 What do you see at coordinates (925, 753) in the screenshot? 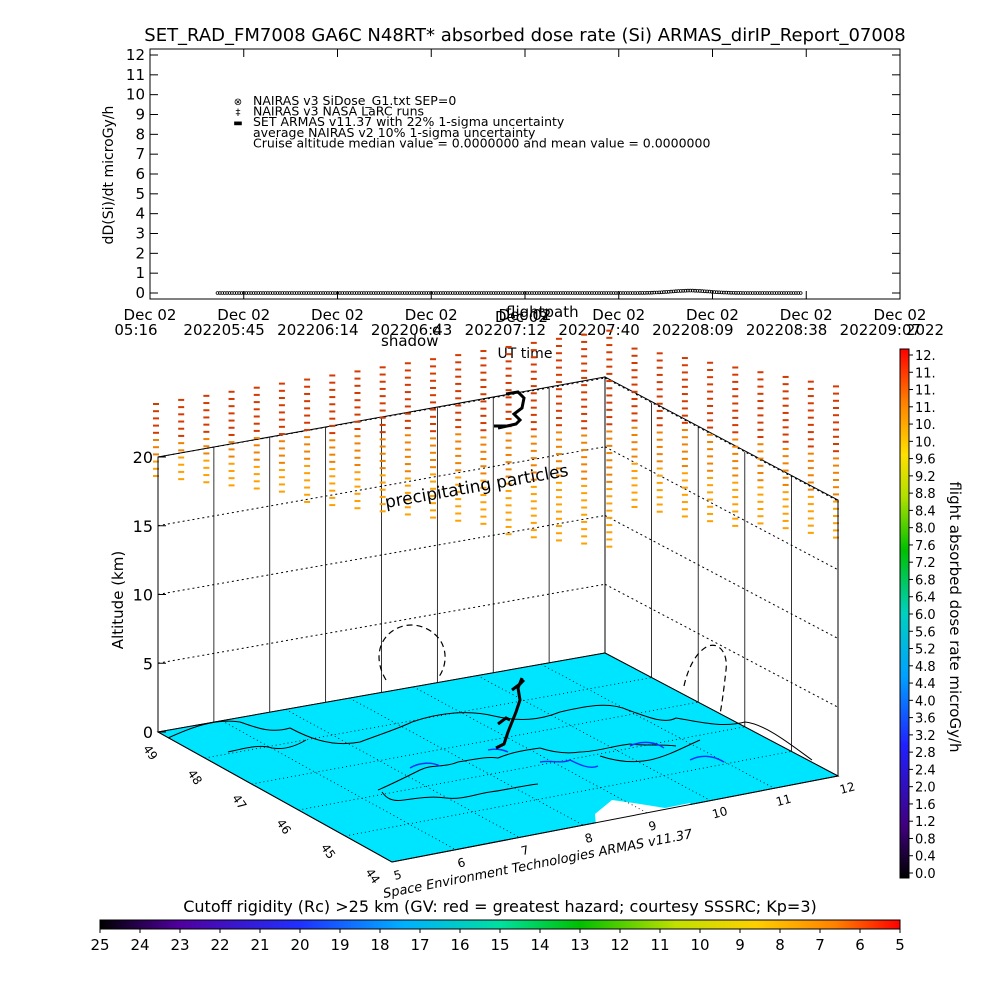
I see `colorbar-tick-label: 2.8` at bounding box center [925, 753].